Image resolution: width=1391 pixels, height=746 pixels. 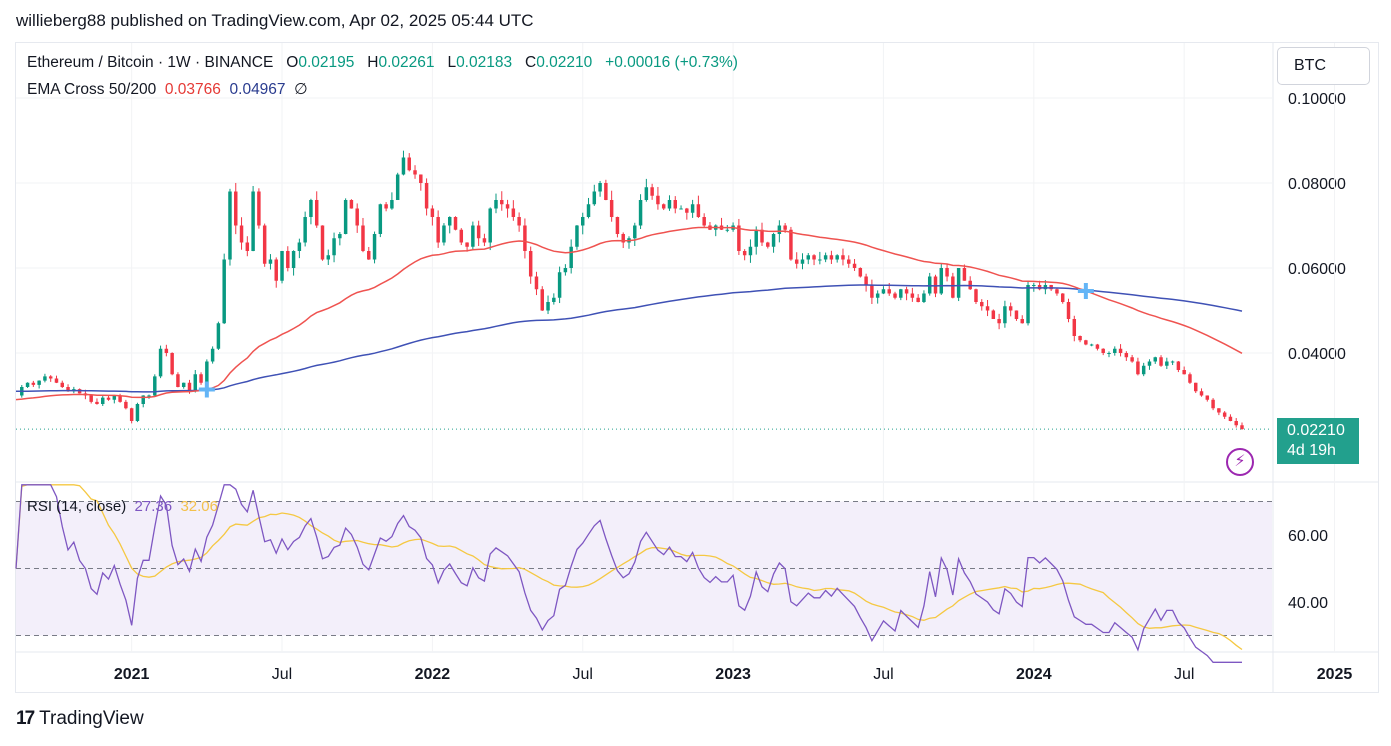 I want to click on tradingview-logo: 17 TradingView, so click(x=80, y=719).